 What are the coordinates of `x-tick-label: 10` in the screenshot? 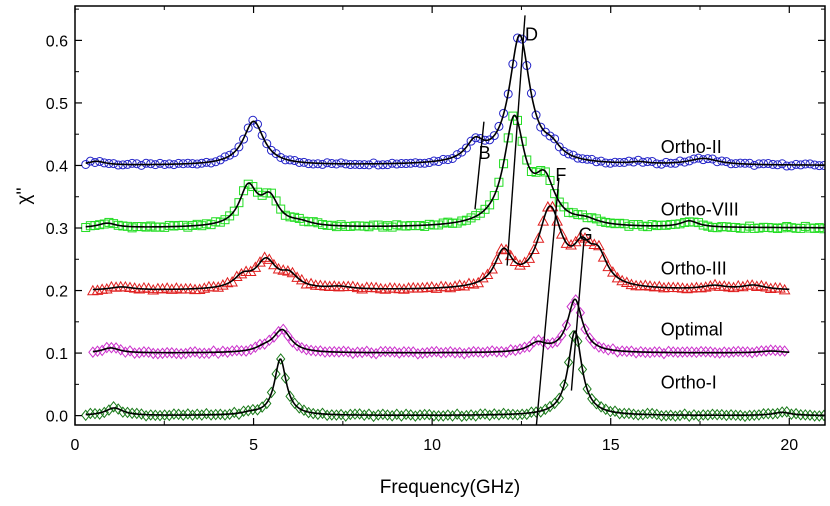 It's located at (432, 445).